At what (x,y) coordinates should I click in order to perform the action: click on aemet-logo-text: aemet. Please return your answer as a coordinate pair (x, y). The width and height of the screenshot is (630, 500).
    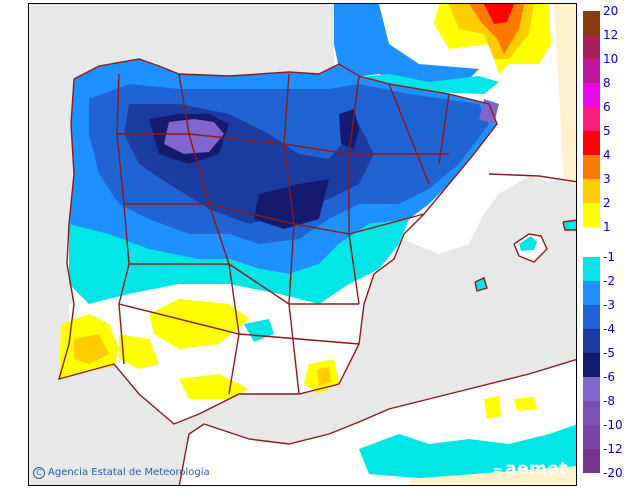
    Looking at the image, I should click on (536, 469).